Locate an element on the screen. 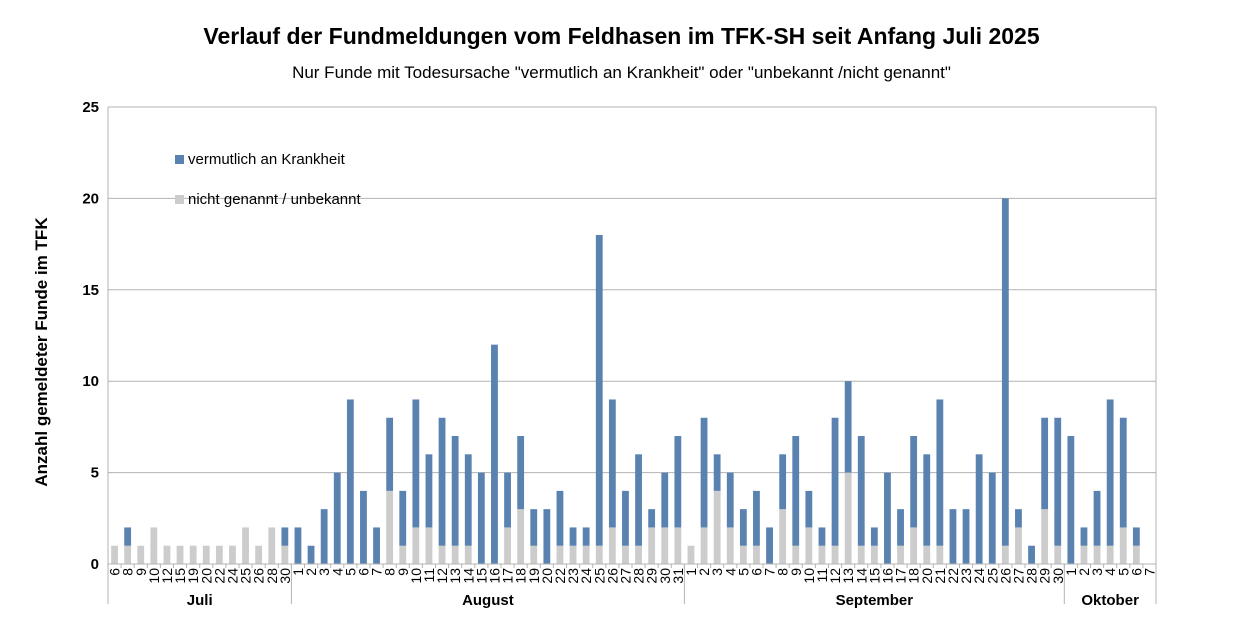 Image resolution: width=1243 pixels, height=621 pixels. y-tick-label: 10 is located at coordinates (90, 381).